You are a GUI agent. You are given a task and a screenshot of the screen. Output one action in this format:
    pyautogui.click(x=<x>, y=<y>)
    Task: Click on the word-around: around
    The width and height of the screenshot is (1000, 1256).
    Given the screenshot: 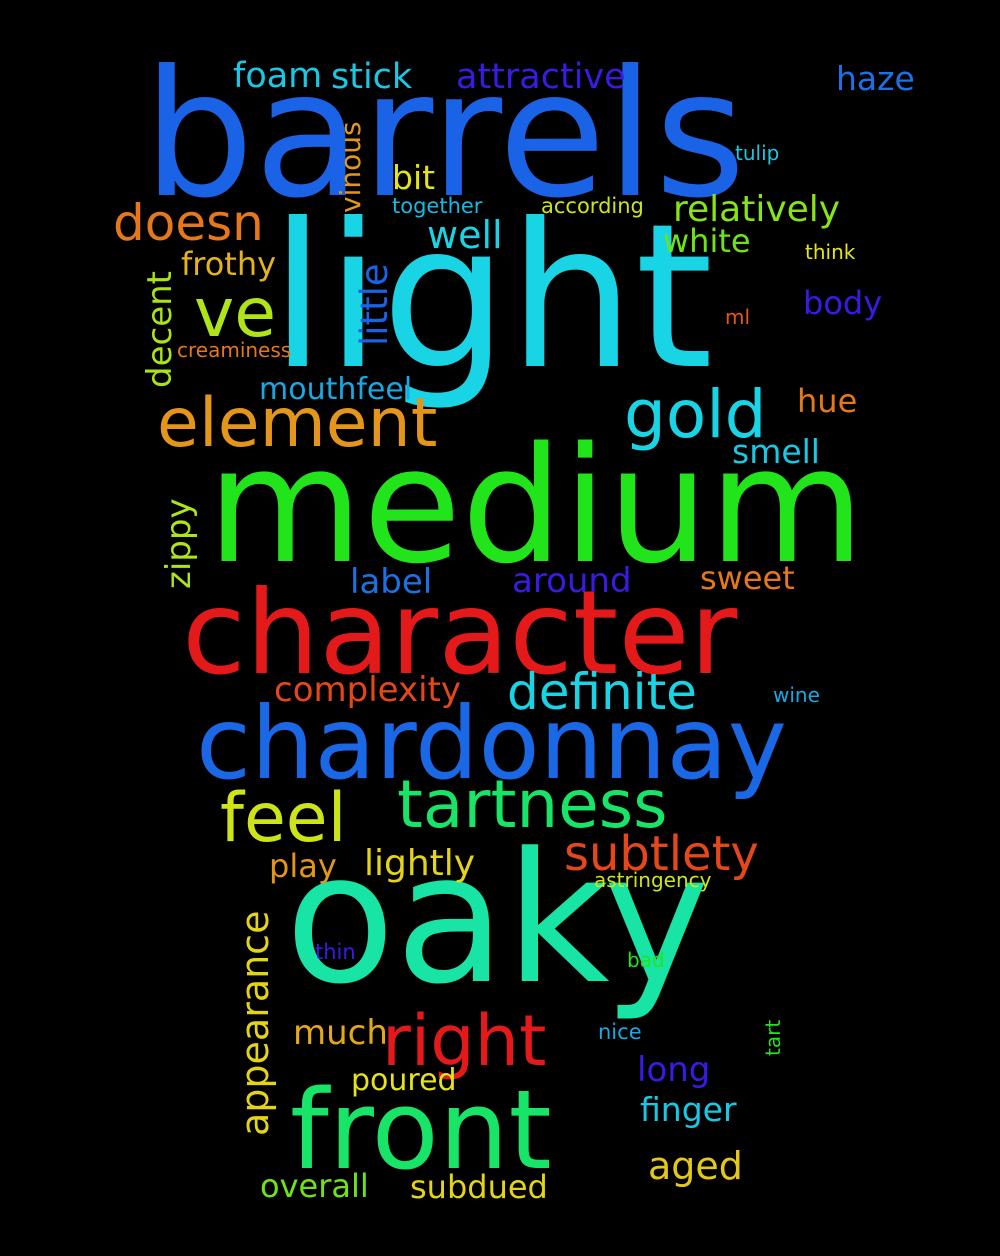 What is the action you would take?
    pyautogui.click(x=572, y=581)
    